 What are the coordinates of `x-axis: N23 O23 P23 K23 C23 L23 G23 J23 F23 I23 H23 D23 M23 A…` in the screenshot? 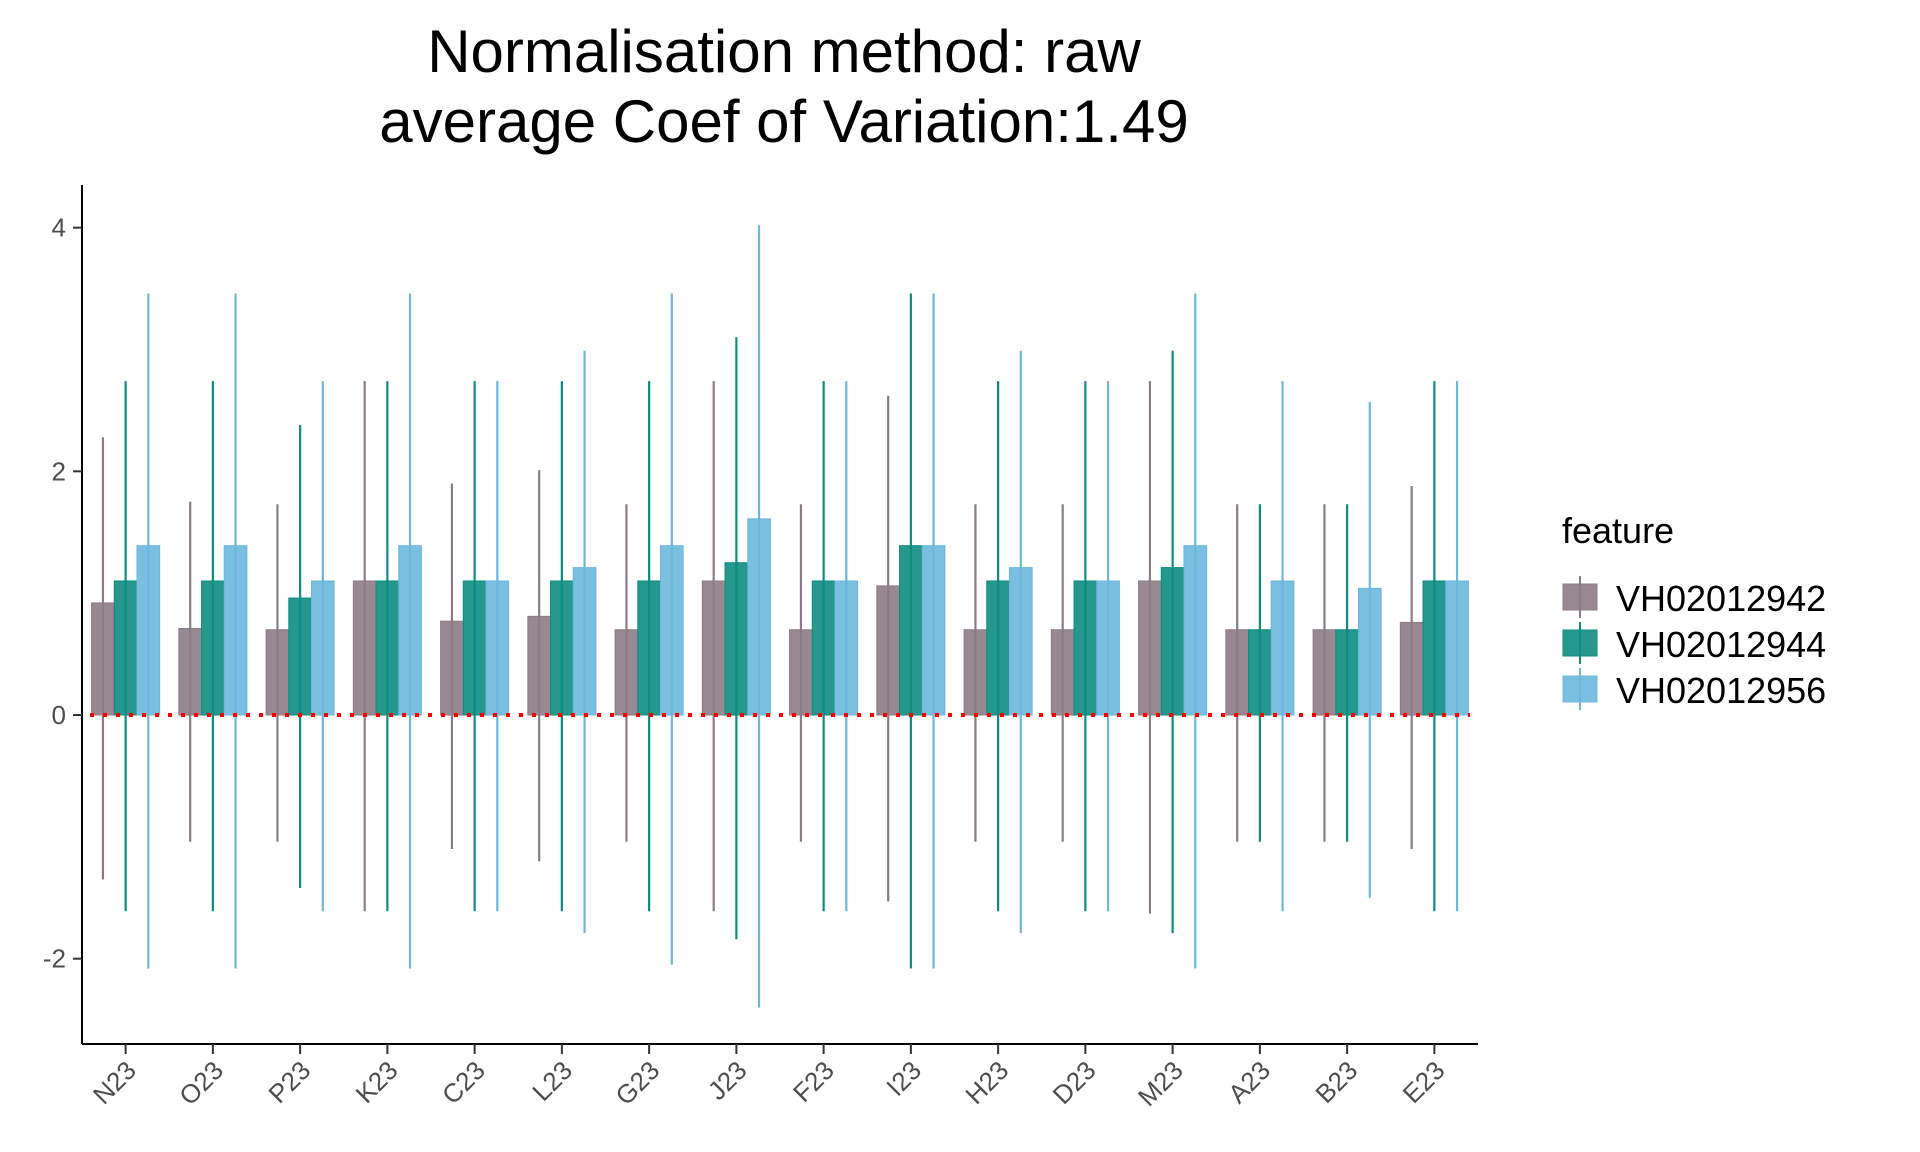 It's located at (780, 1077).